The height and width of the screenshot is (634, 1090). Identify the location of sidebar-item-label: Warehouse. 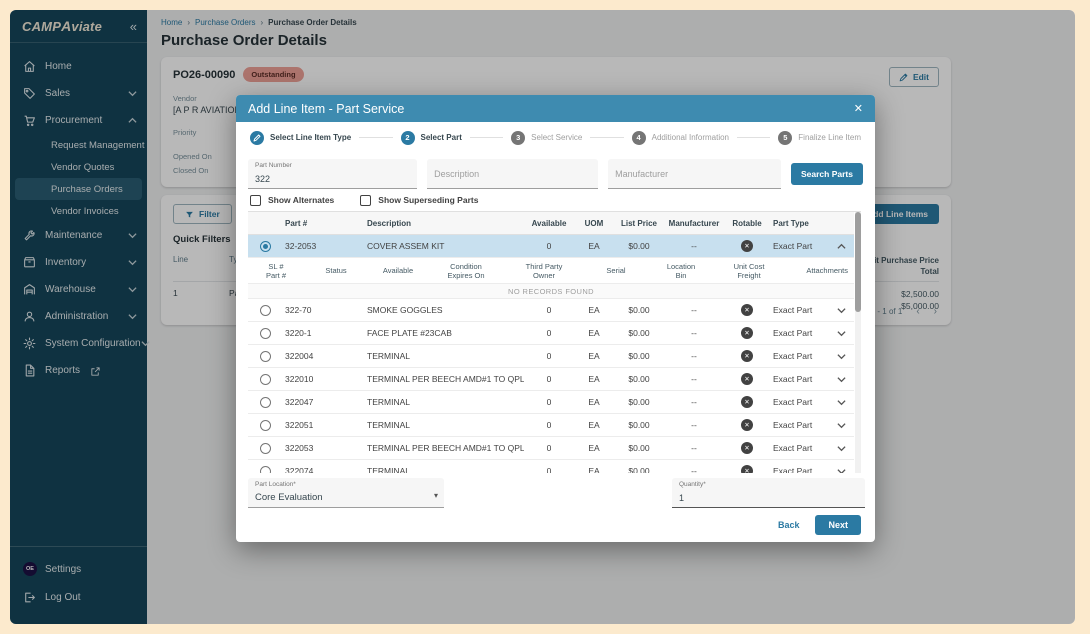
(70, 289).